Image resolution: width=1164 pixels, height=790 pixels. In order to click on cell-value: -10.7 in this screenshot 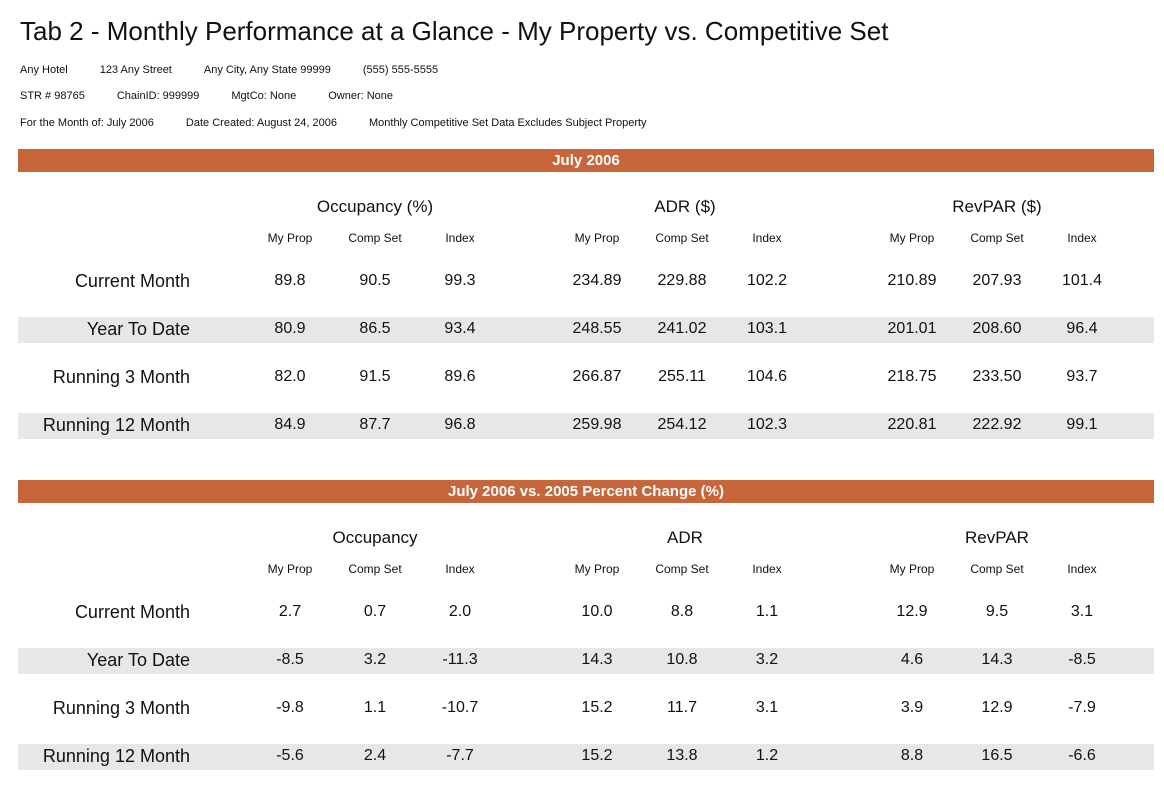, I will do `click(460, 707)`.